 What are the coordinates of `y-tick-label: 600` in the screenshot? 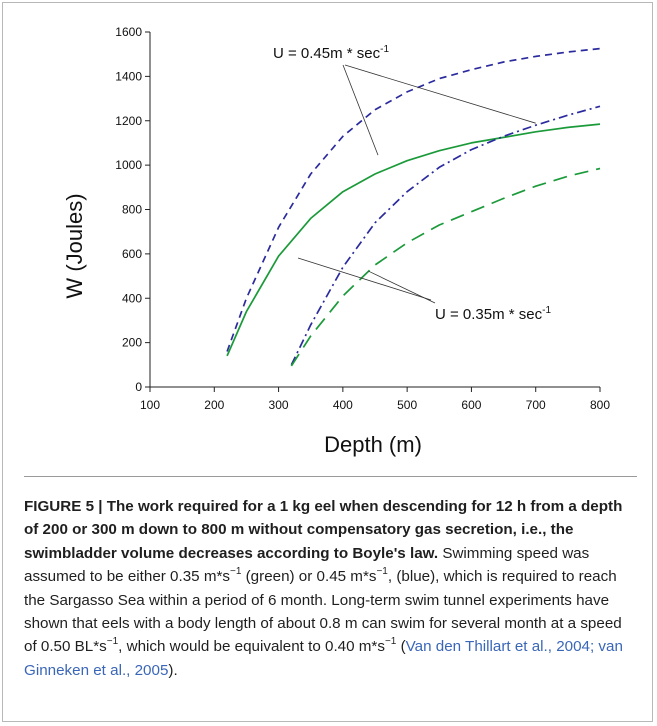 It's located at (132, 254).